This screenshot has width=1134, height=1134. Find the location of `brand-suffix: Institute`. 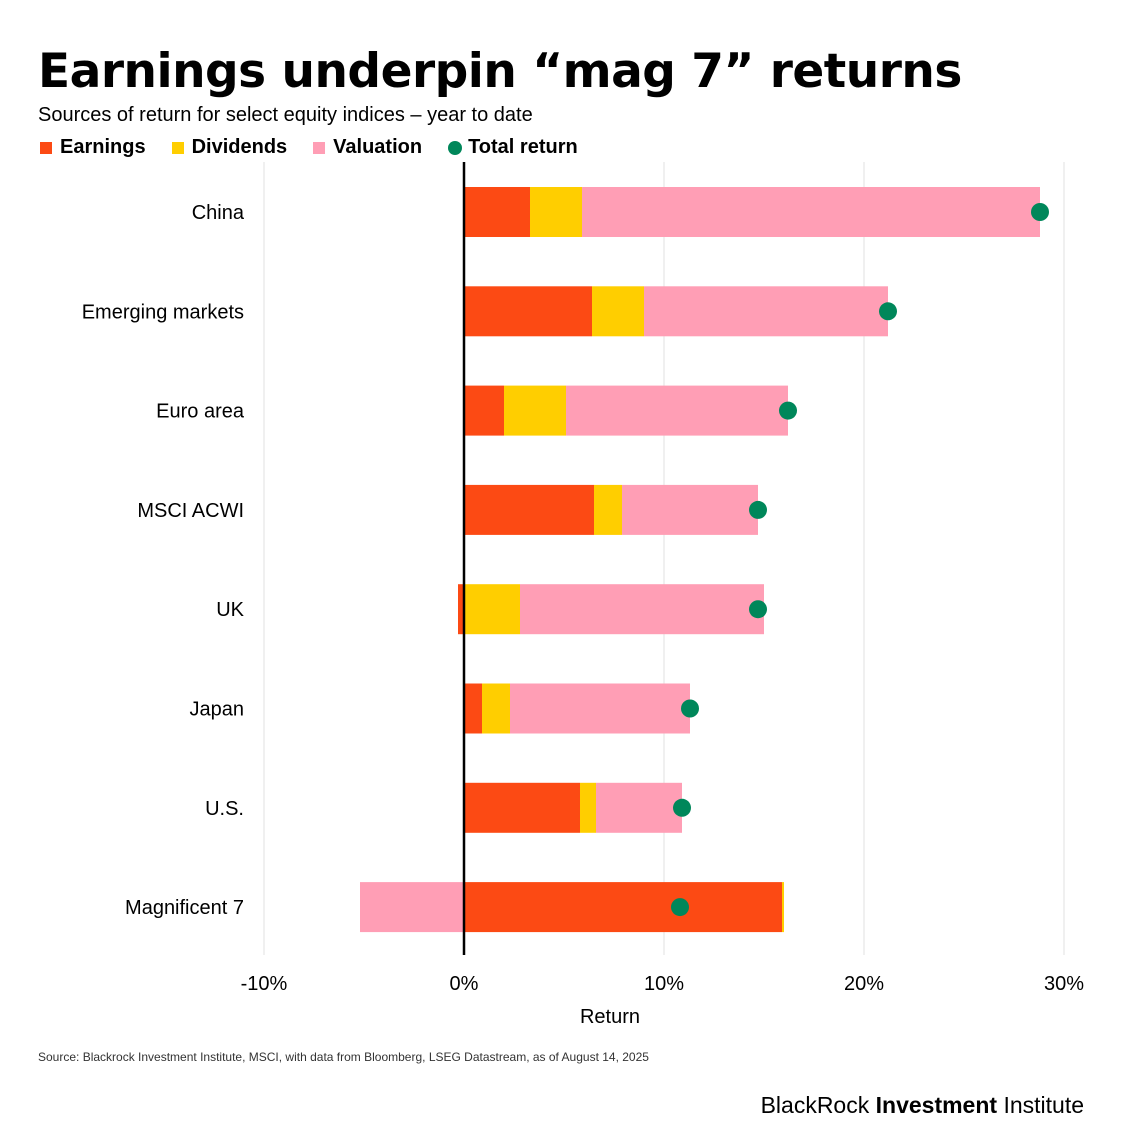

brand-suffix: Institute is located at coordinates (1043, 1105).